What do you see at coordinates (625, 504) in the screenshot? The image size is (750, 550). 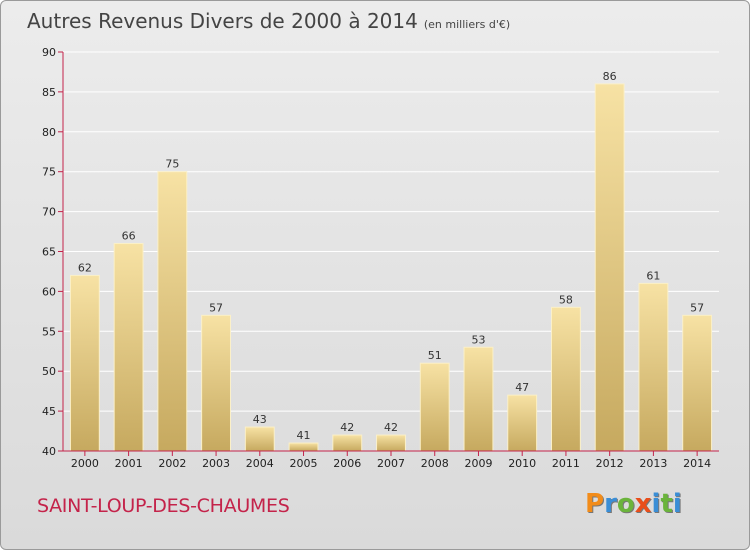 I see `logo-letter: o` at bounding box center [625, 504].